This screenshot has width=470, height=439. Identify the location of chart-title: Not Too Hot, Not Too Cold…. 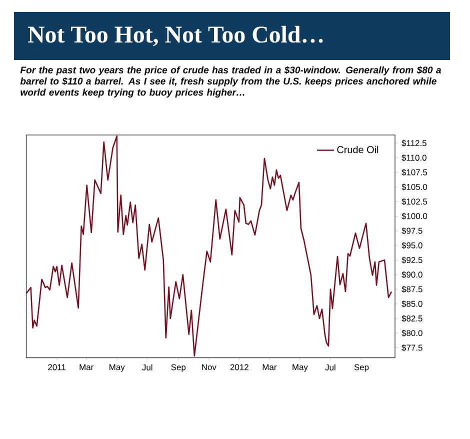
(175, 36).